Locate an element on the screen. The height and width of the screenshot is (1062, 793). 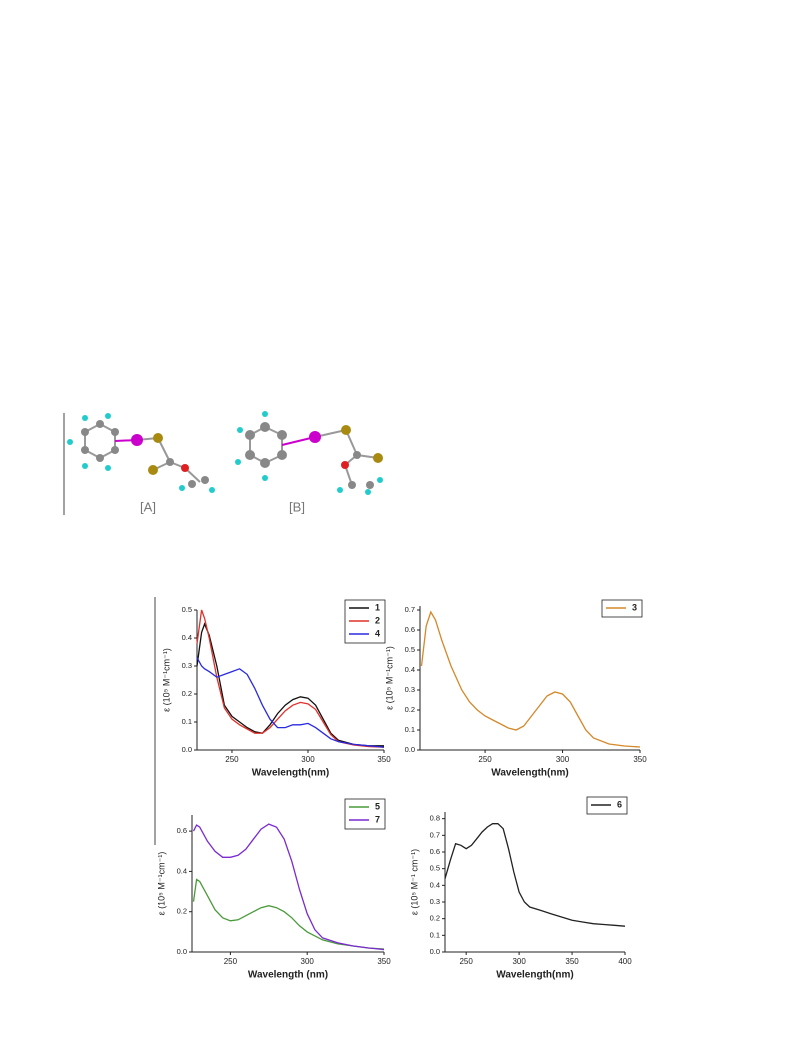
figure-label: [A] is located at coordinates (148, 506).